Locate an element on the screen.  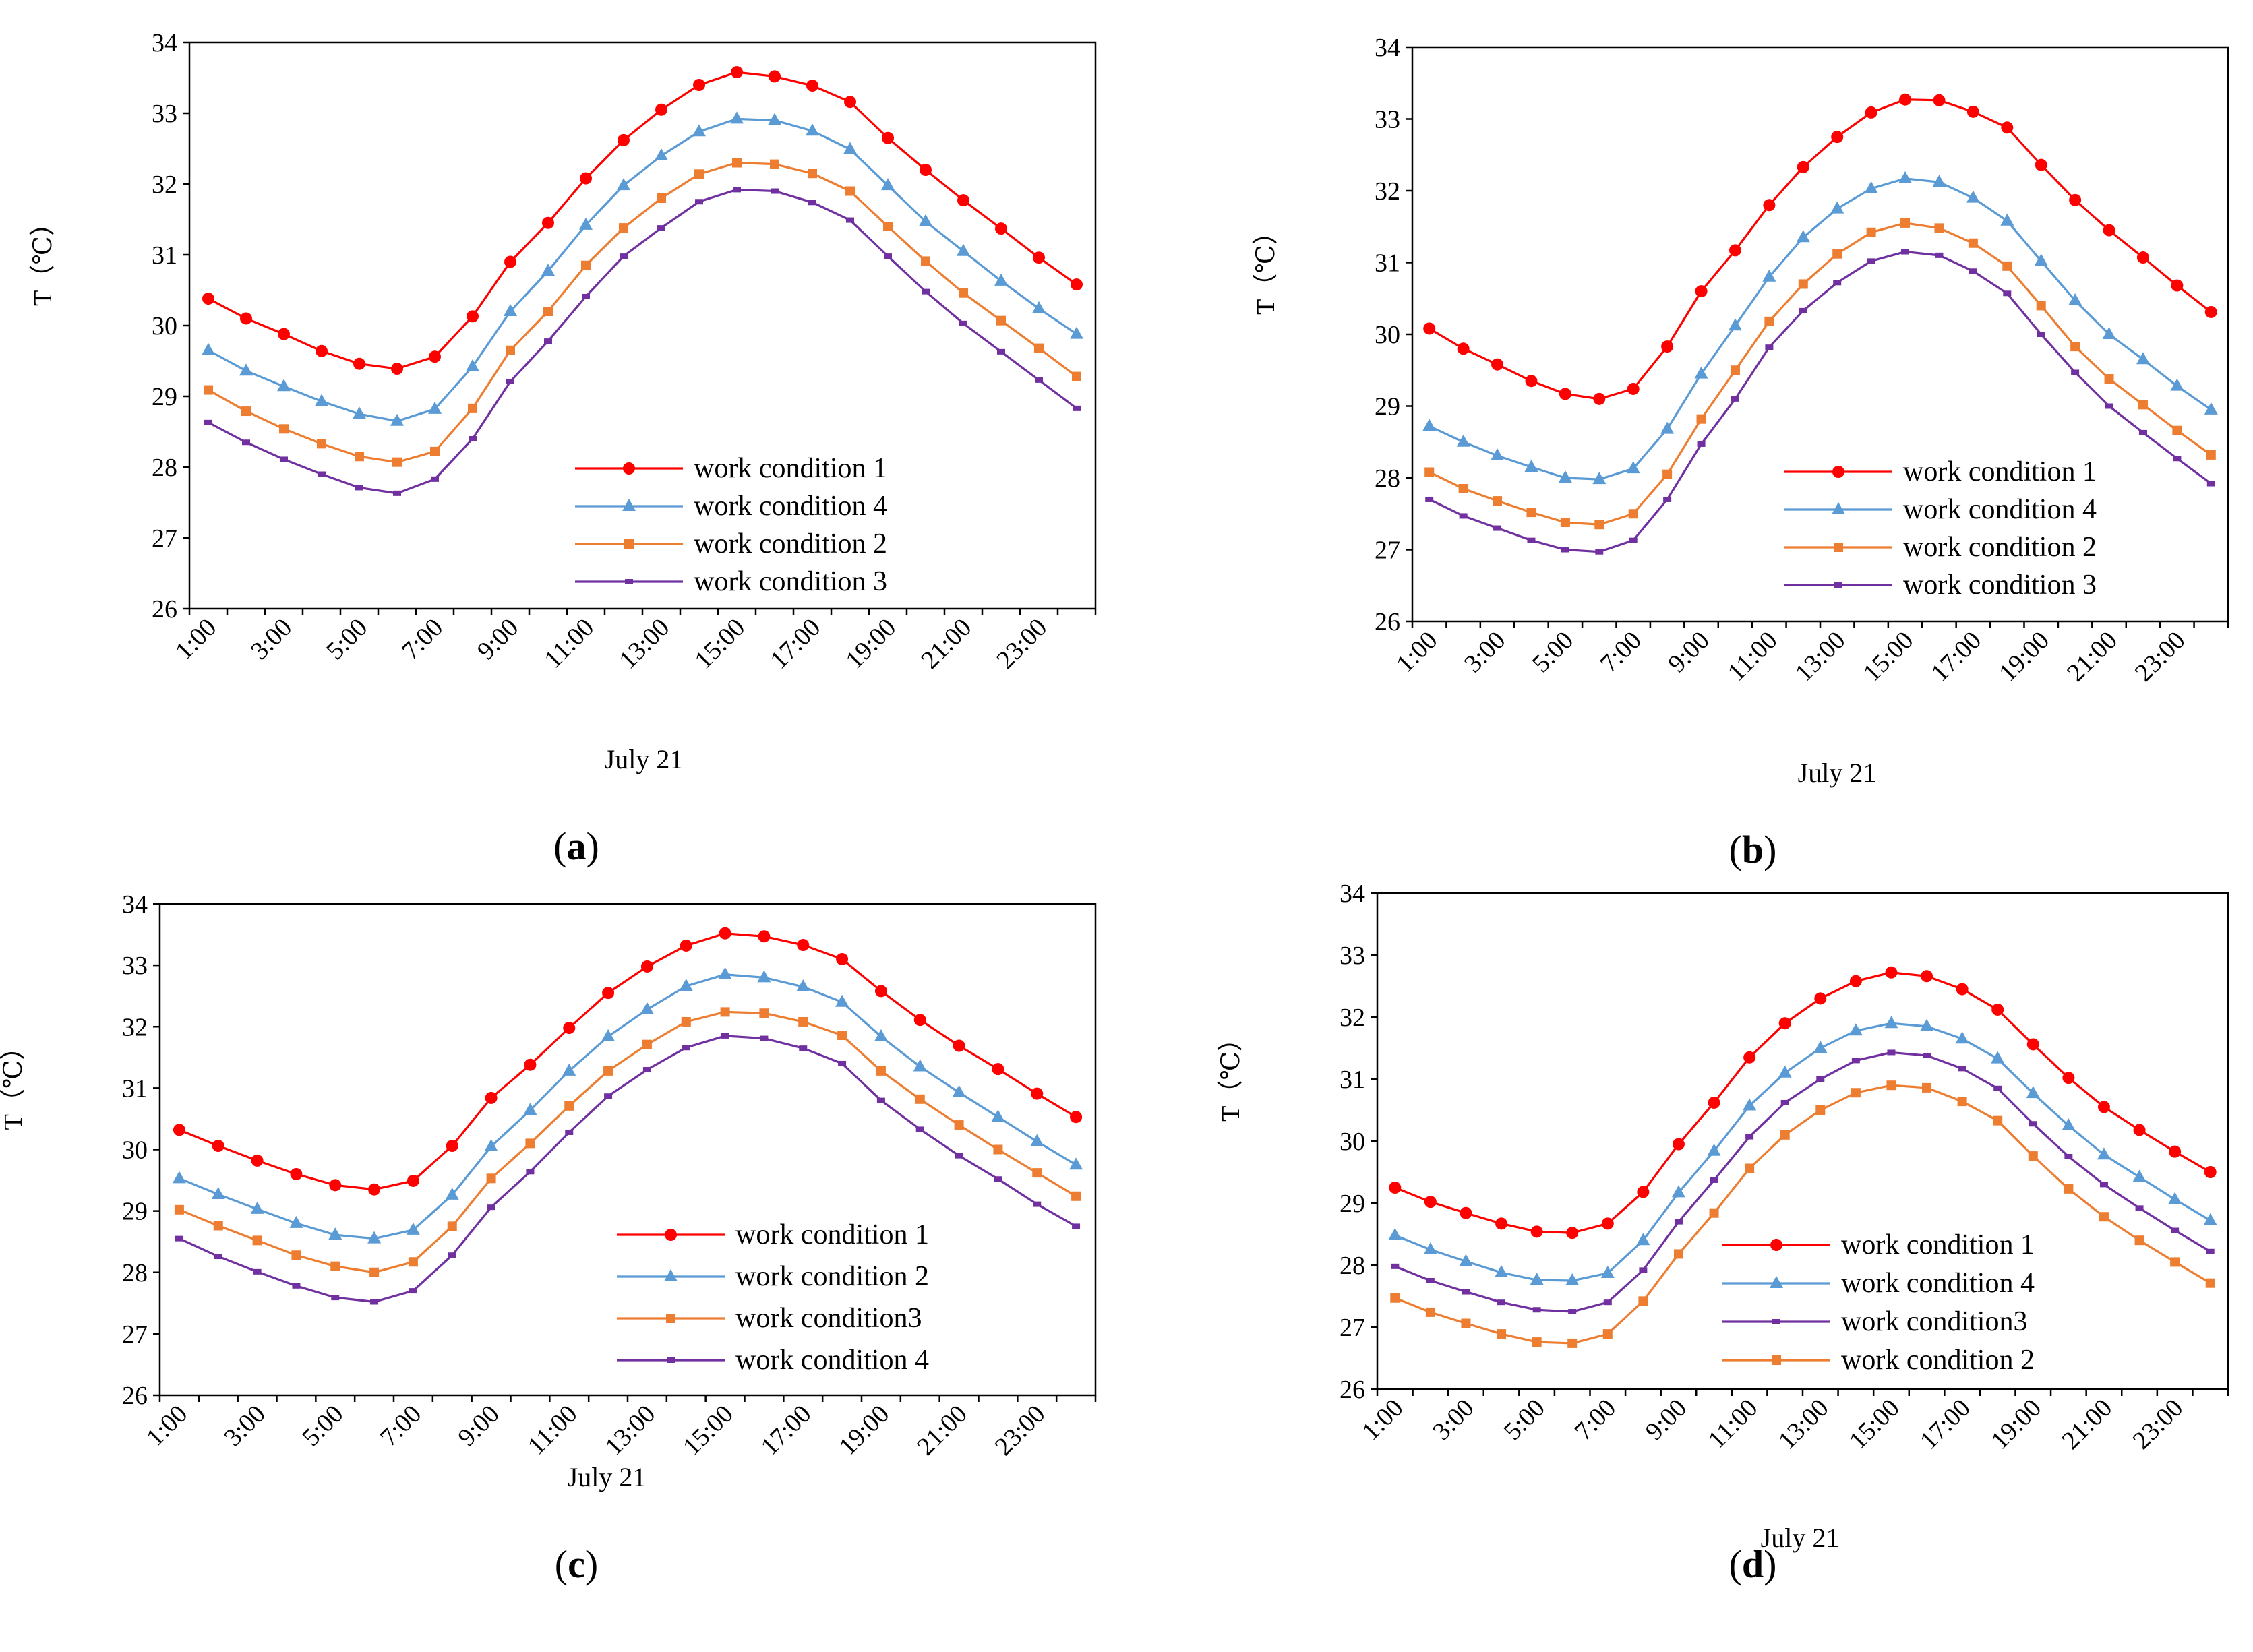
x-tick-label: 1:00 is located at coordinates (196, 639).